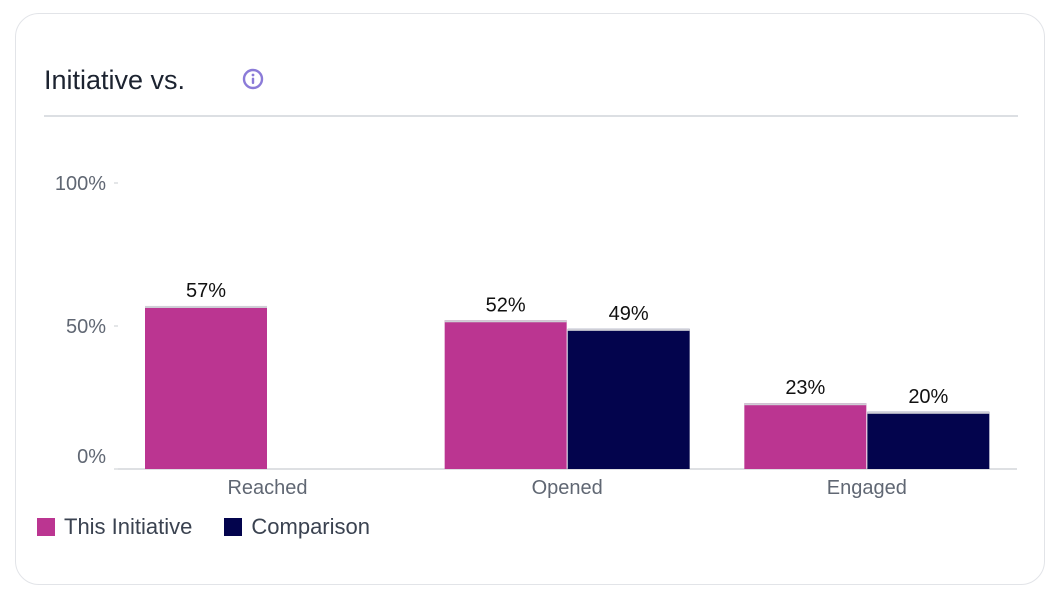  Describe the element at coordinates (115, 80) in the screenshot. I see `card-title: Initiative vs.` at that location.